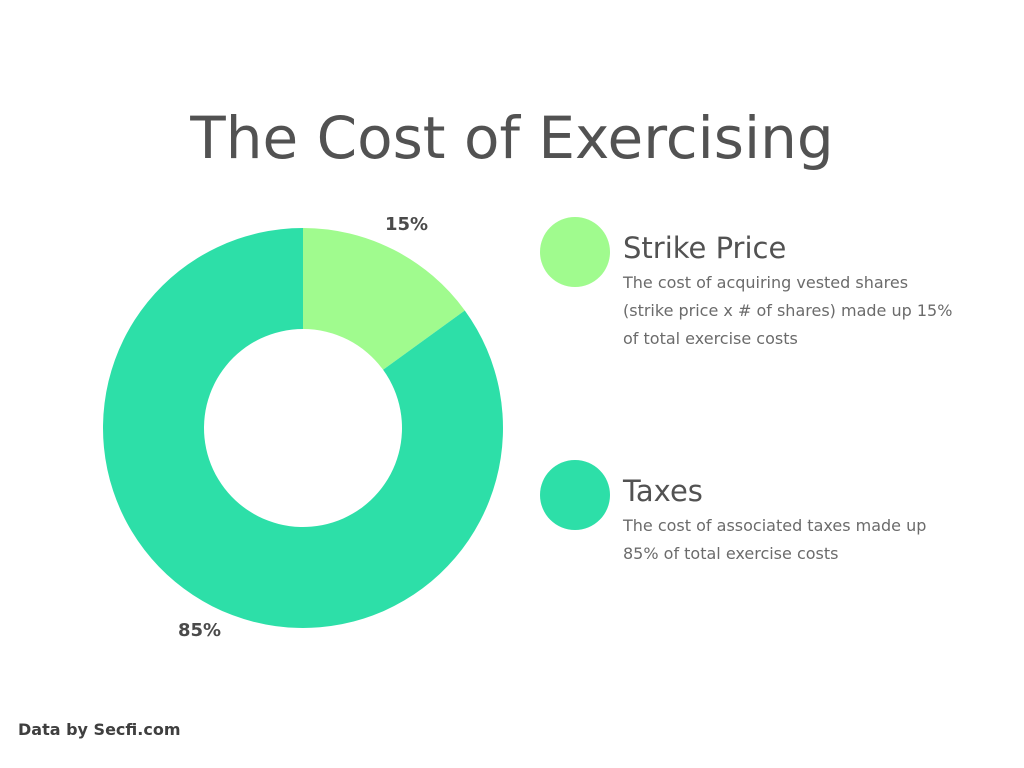 The height and width of the screenshot is (768, 1024). What do you see at coordinates (512, 138) in the screenshot?
I see `chart-title: The Cost of Exercising` at bounding box center [512, 138].